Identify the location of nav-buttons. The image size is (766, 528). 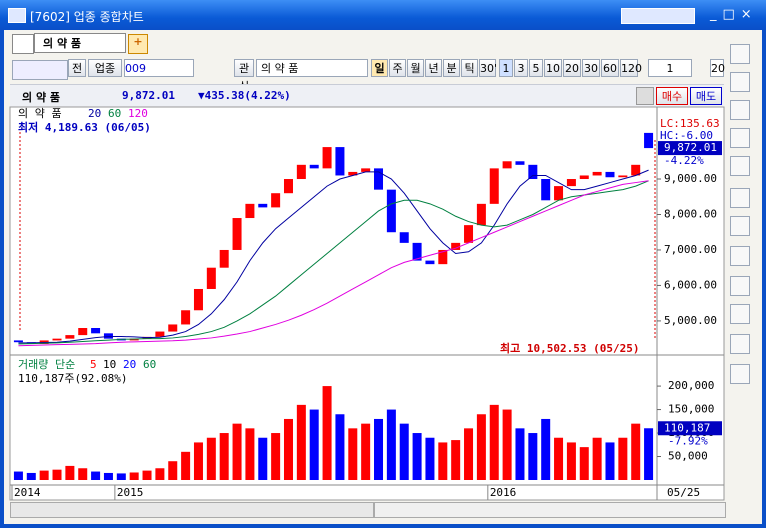
(40, 70).